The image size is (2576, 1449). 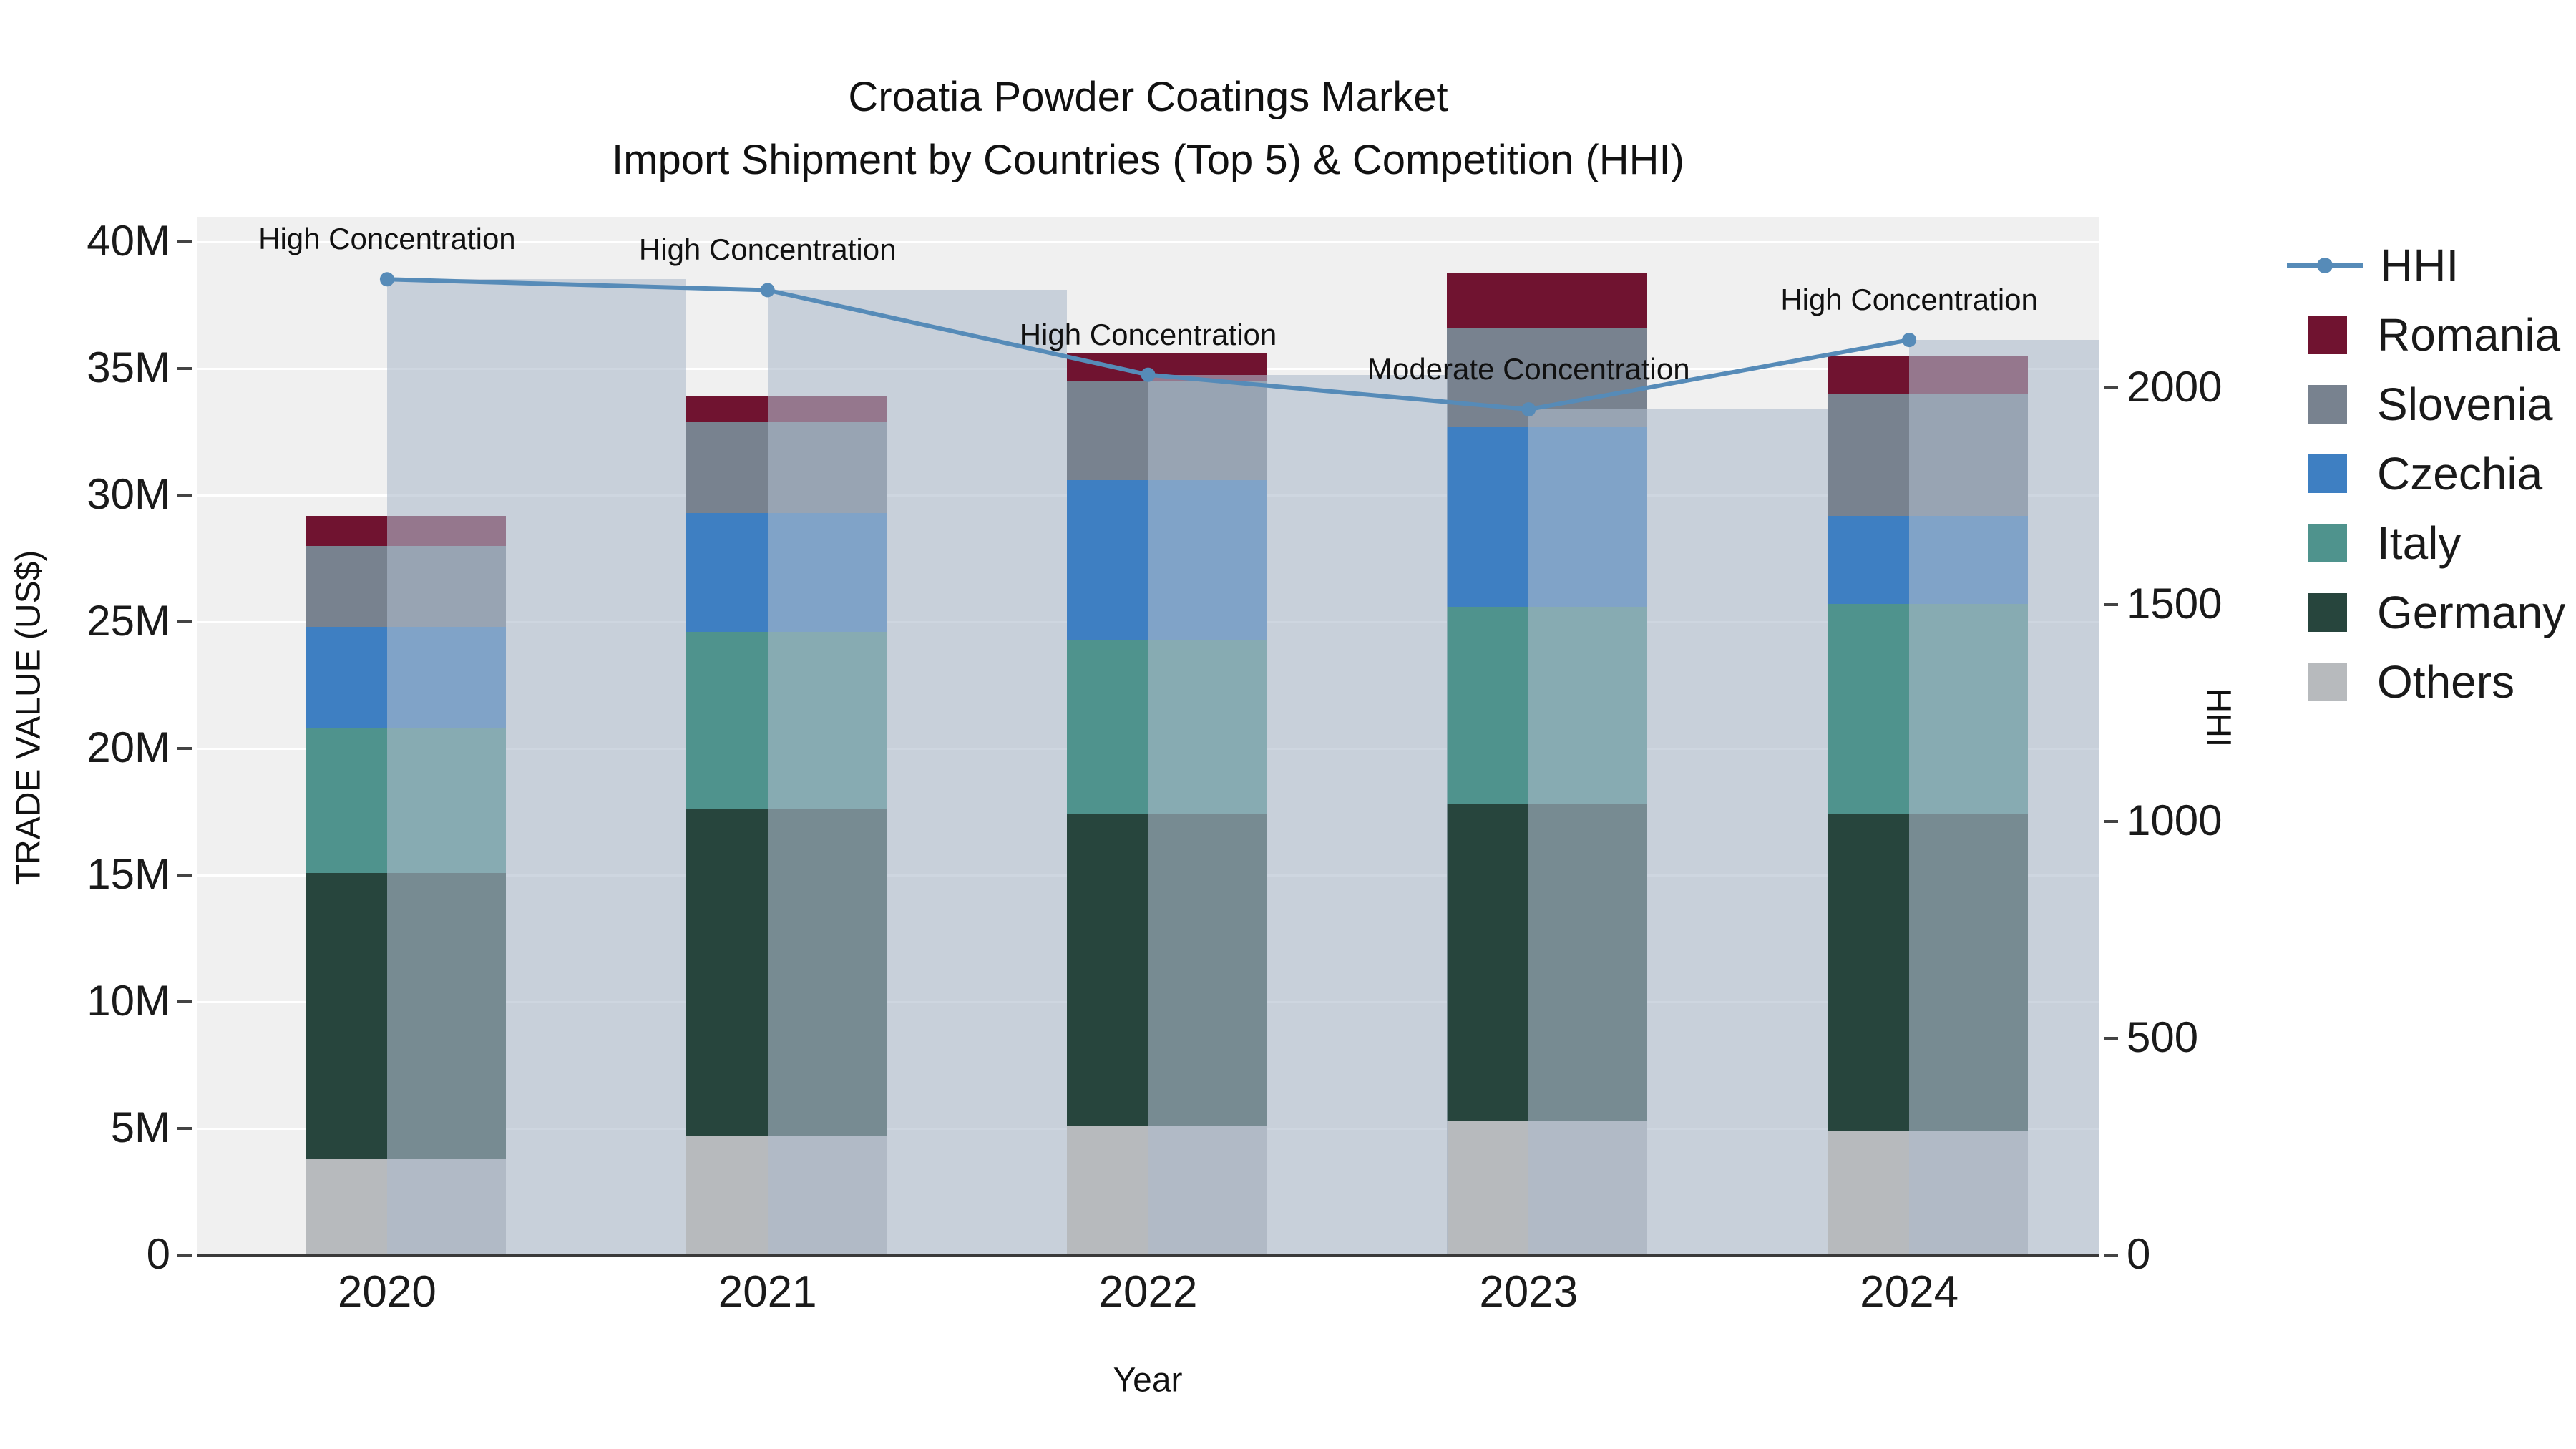 What do you see at coordinates (1148, 1380) in the screenshot?
I see `x-axis-title: Year` at bounding box center [1148, 1380].